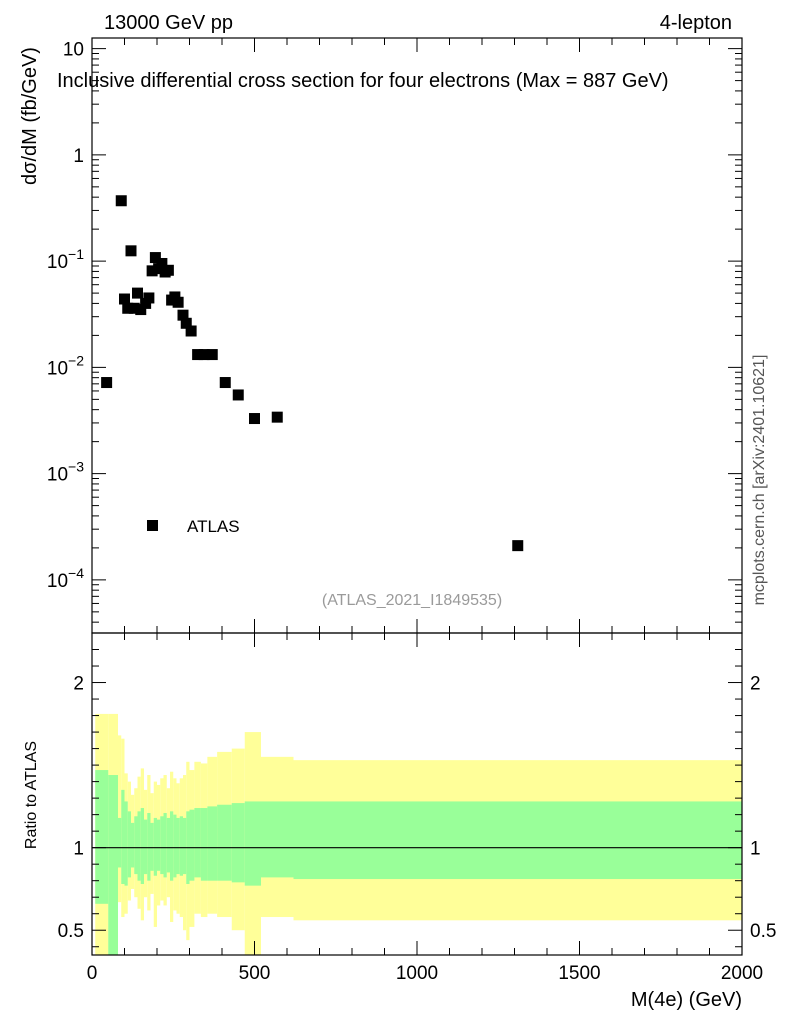 The height and width of the screenshot is (1024, 786). What do you see at coordinates (742, 973) in the screenshot?
I see `x-tick-label: 2000` at bounding box center [742, 973].